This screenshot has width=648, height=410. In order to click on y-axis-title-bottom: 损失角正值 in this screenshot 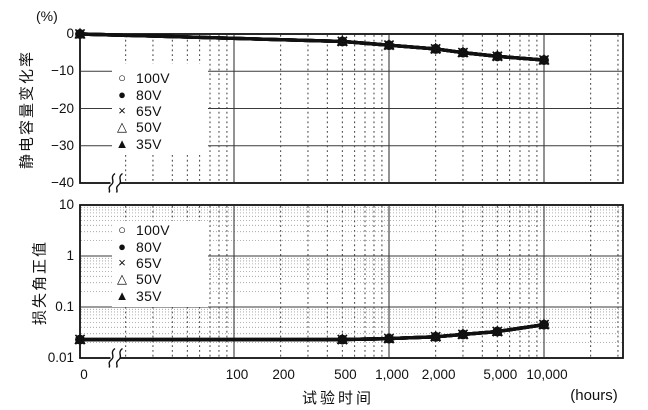, I will do `click(40, 283)`.